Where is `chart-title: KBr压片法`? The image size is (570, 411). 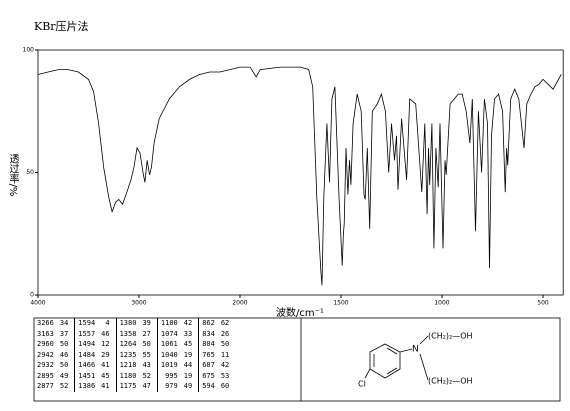 chart-title: KBr压片法 is located at coordinates (61, 26).